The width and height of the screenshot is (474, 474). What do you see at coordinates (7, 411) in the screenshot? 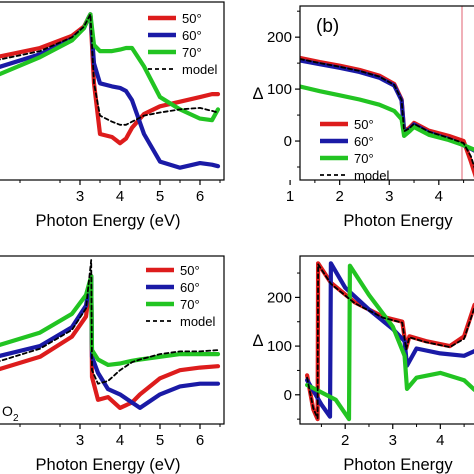
I see `panel-fragment-label: O` at bounding box center [7, 411].